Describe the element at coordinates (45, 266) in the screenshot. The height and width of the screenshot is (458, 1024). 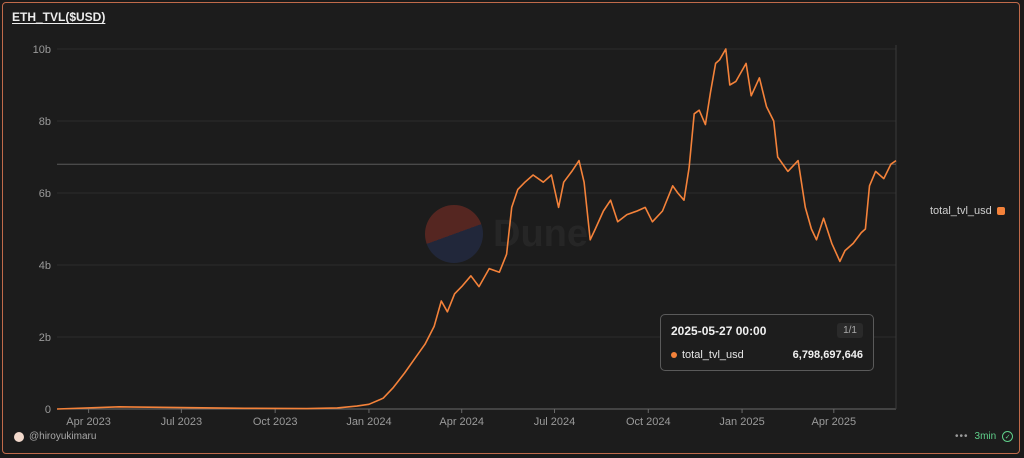
I see `y-tick-label: 4b` at that location.